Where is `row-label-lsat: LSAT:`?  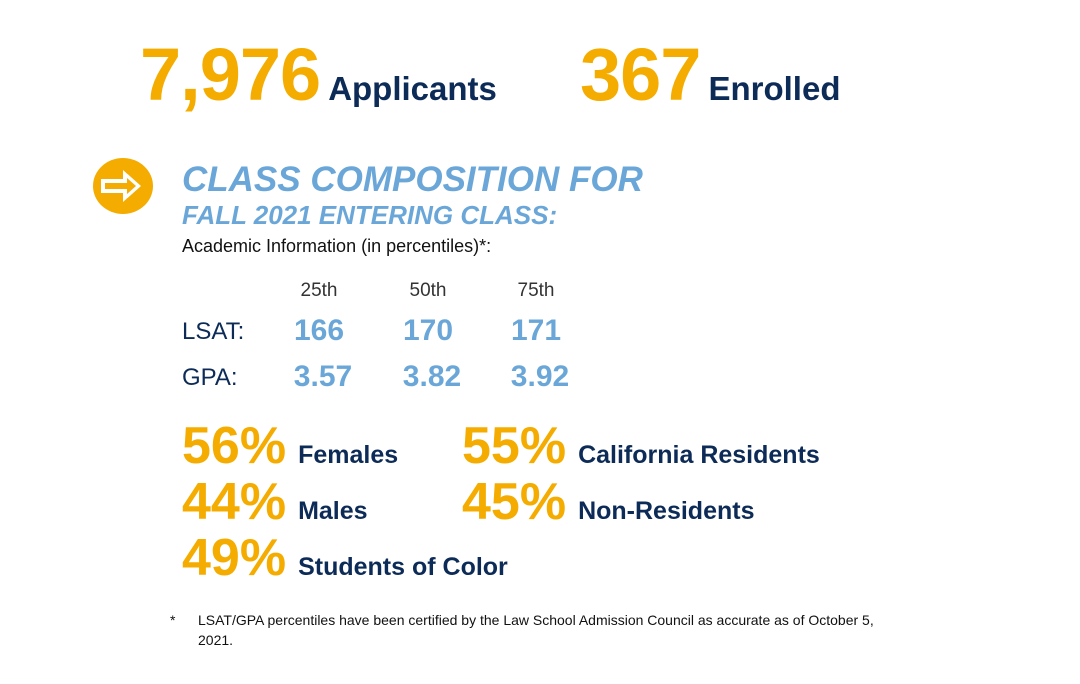 row-label-lsat: LSAT: is located at coordinates (213, 331).